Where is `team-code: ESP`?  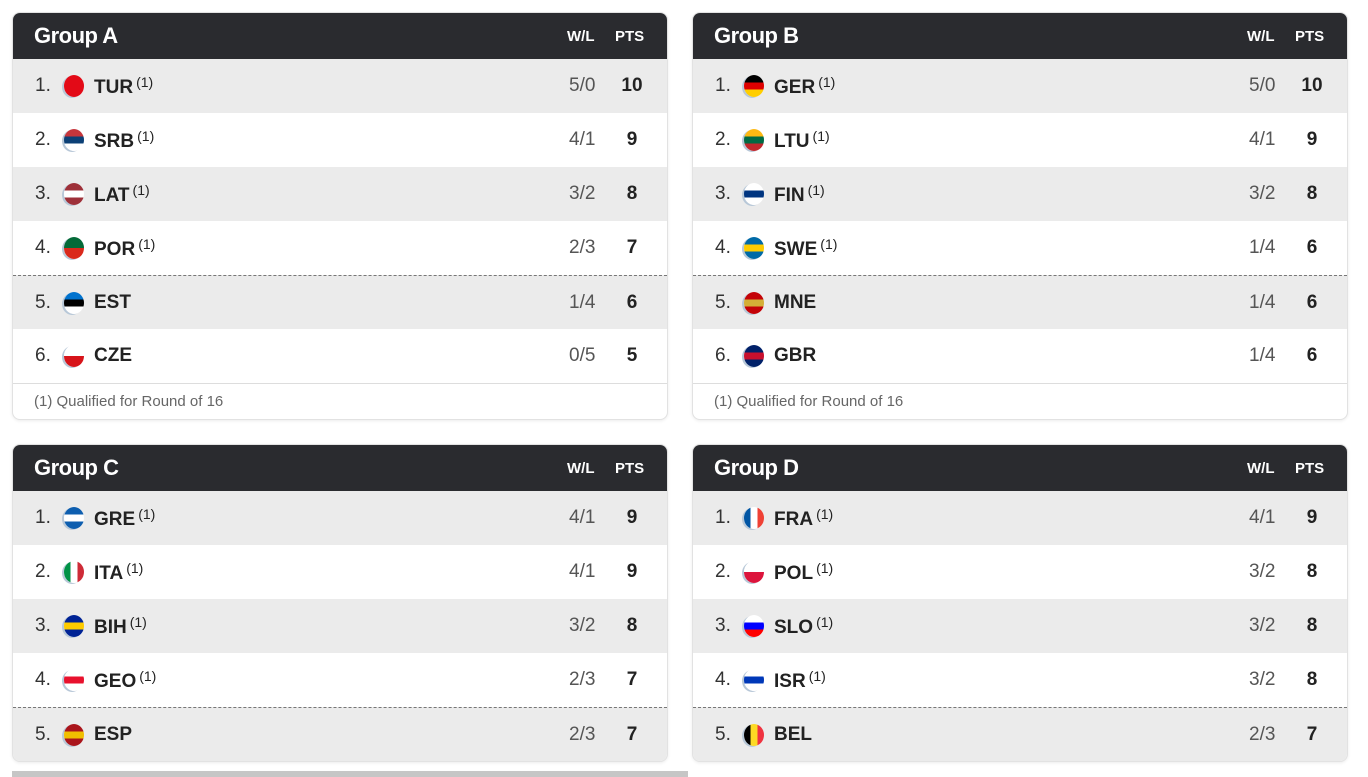 team-code: ESP is located at coordinates (113, 735).